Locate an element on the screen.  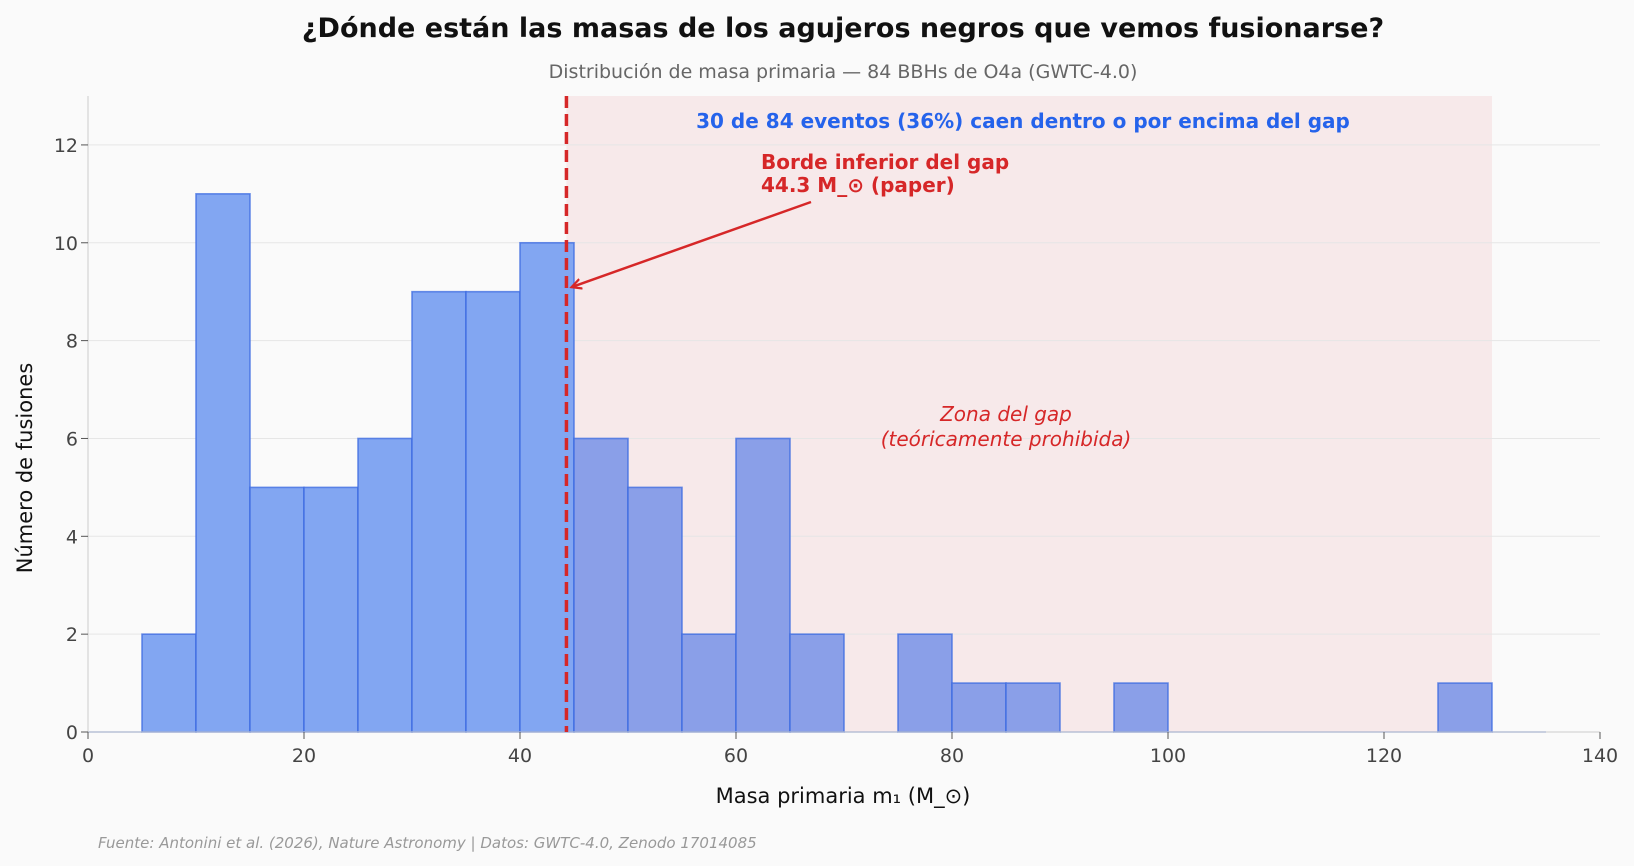
x-tick-label: 0 is located at coordinates (88, 756).